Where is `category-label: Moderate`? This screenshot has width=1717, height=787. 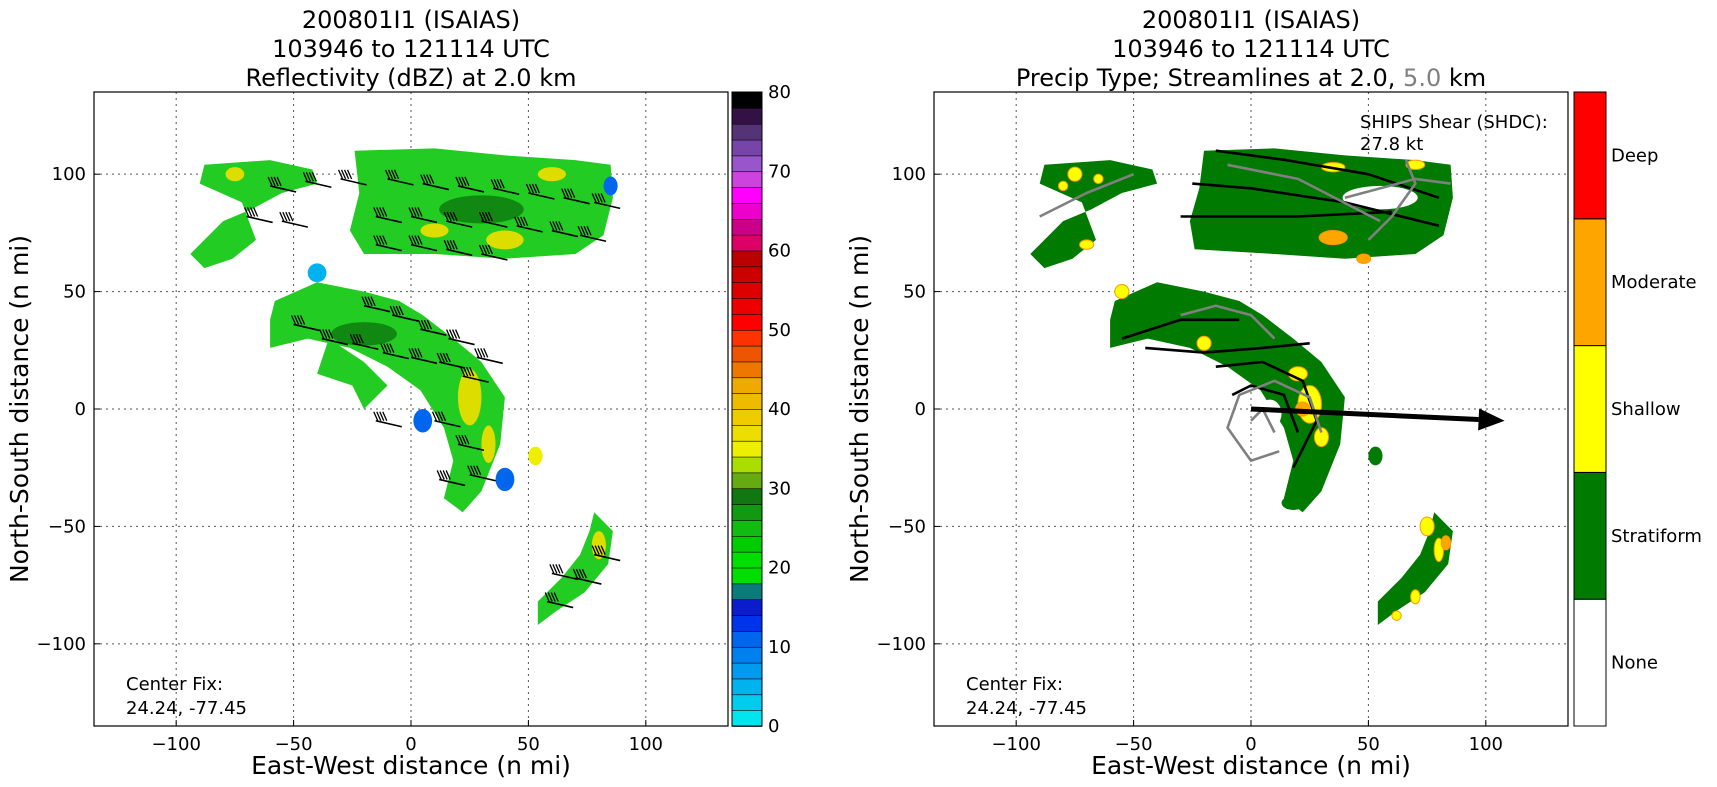
category-label: Moderate is located at coordinates (1654, 282).